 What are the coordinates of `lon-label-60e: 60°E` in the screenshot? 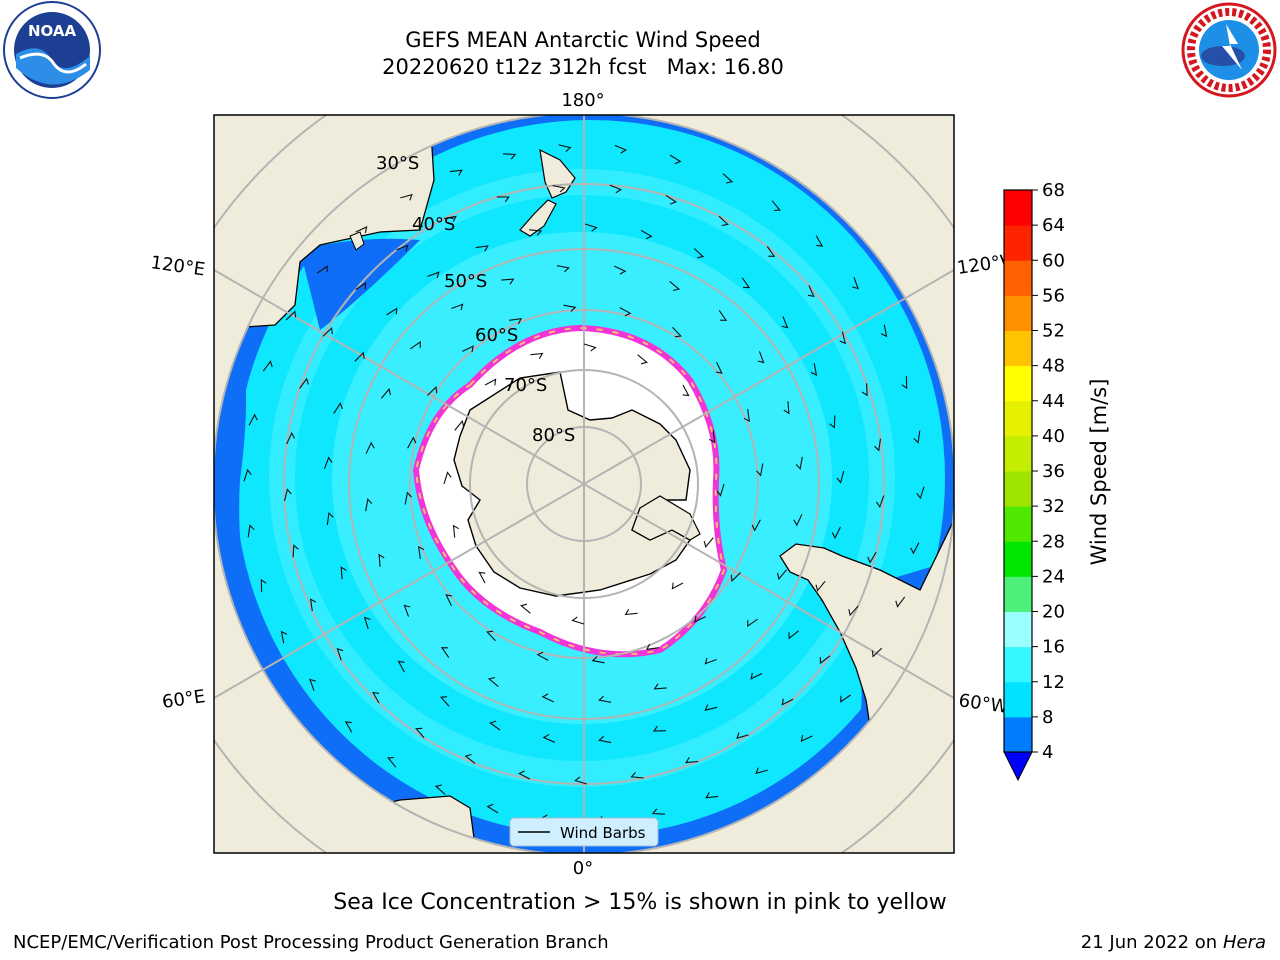 It's located at (184, 699).